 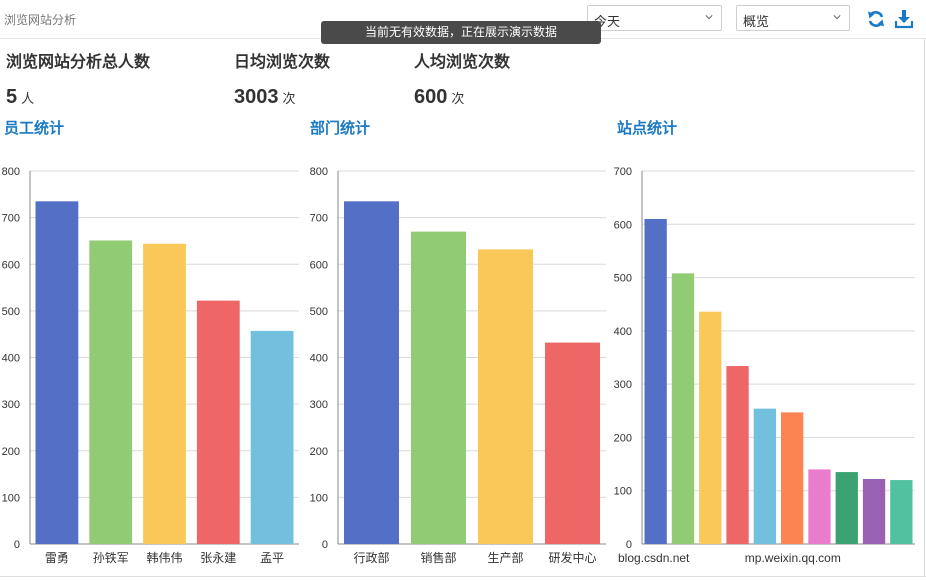 What do you see at coordinates (34, 128) in the screenshot?
I see `section-title-staff: 员工统计` at bounding box center [34, 128].